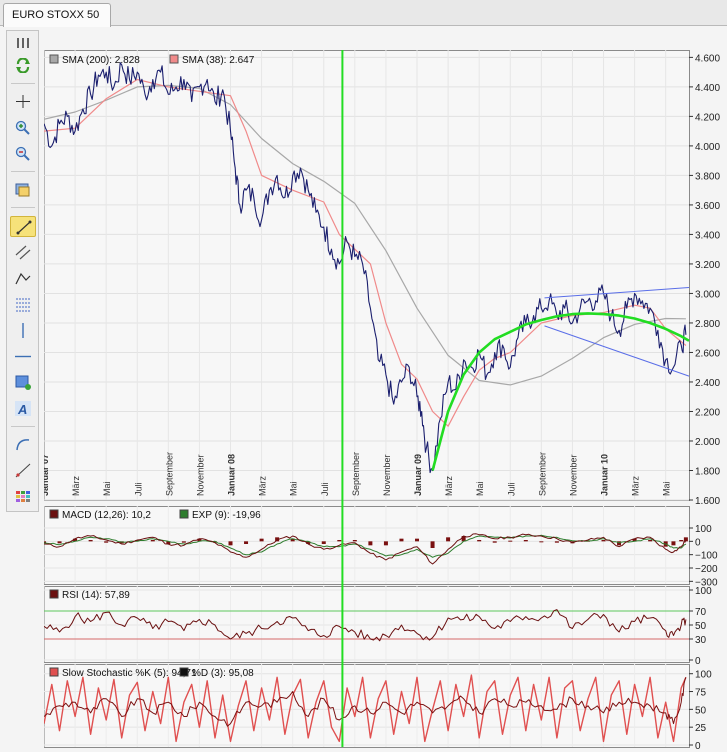  What do you see at coordinates (703, 529) in the screenshot?
I see `ytick-label: 100` at bounding box center [703, 529].